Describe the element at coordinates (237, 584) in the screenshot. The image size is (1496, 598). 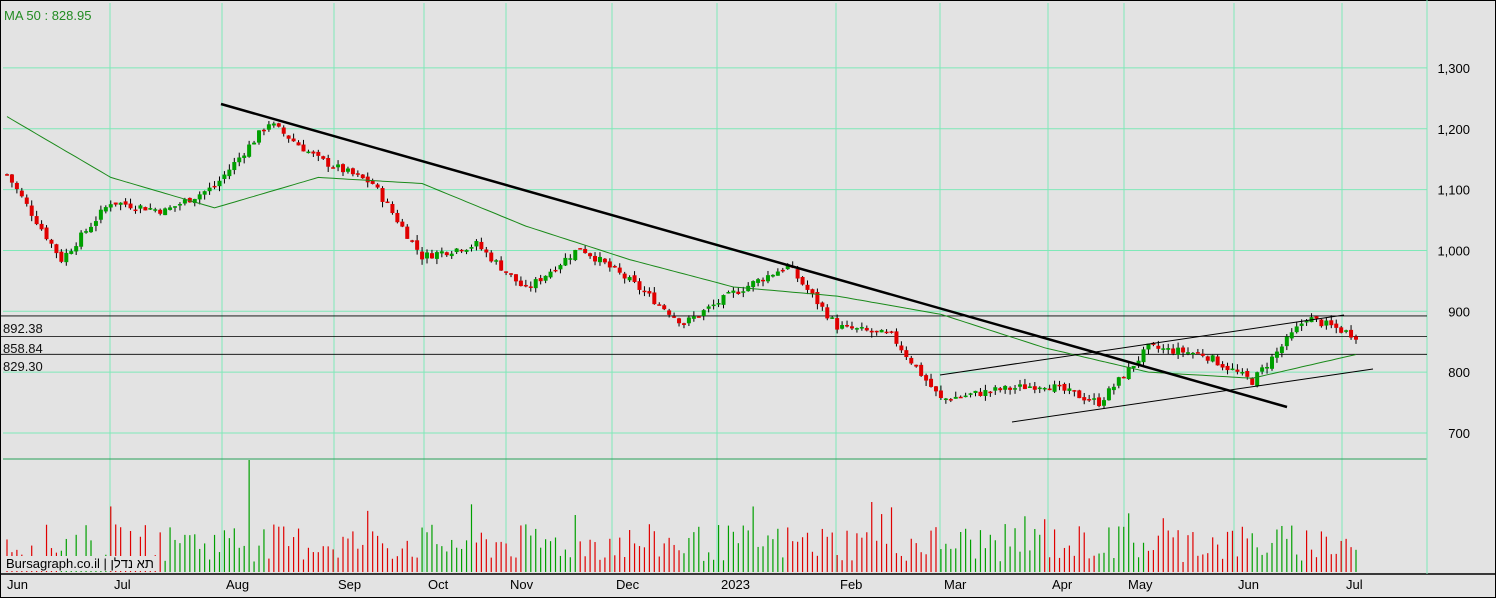
I see `x-tick-label: Aug` at that location.